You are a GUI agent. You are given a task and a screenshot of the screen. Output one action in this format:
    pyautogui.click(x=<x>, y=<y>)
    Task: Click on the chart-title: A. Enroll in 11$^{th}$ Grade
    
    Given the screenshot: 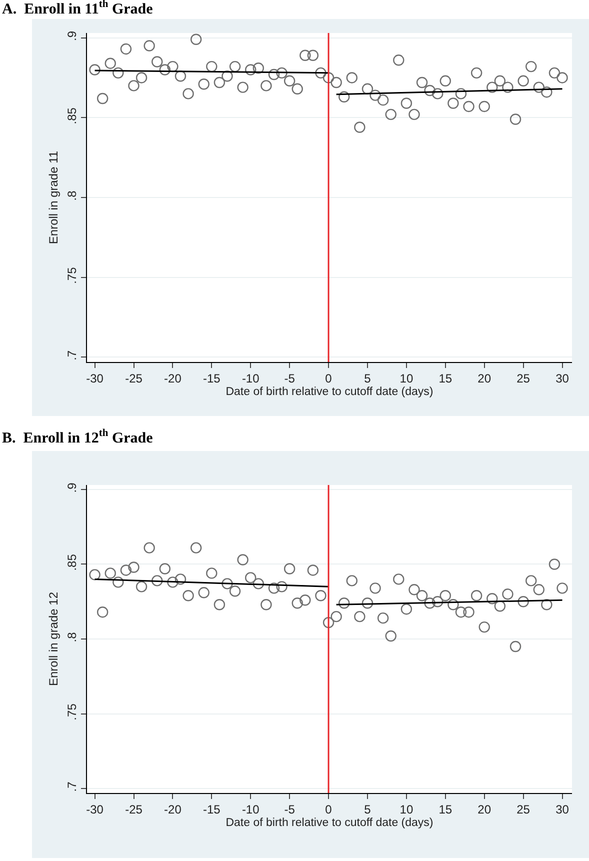 What is the action you would take?
    pyautogui.click(x=78, y=9)
    